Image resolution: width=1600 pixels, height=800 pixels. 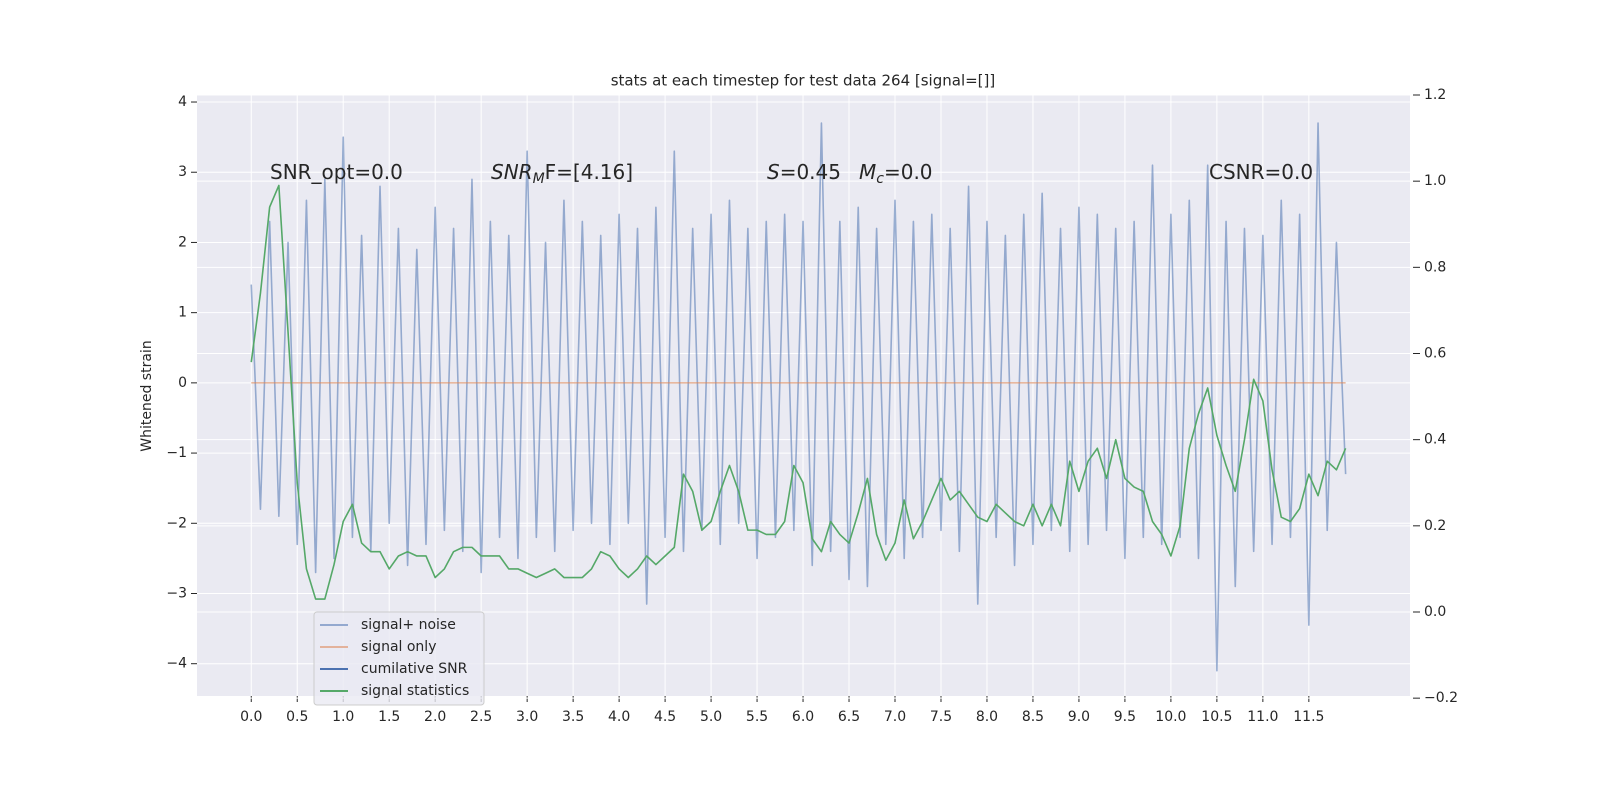 What do you see at coordinates (803, 717) in the screenshot?
I see `x-tick-label: 6.0` at bounding box center [803, 717].